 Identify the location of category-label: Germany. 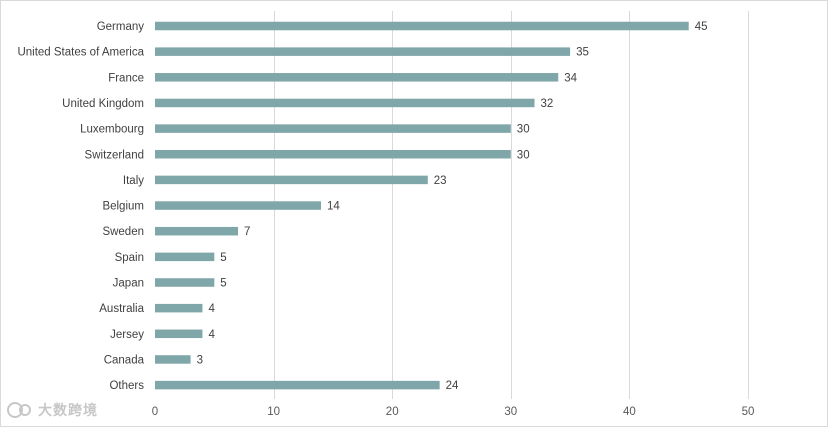
(121, 27).